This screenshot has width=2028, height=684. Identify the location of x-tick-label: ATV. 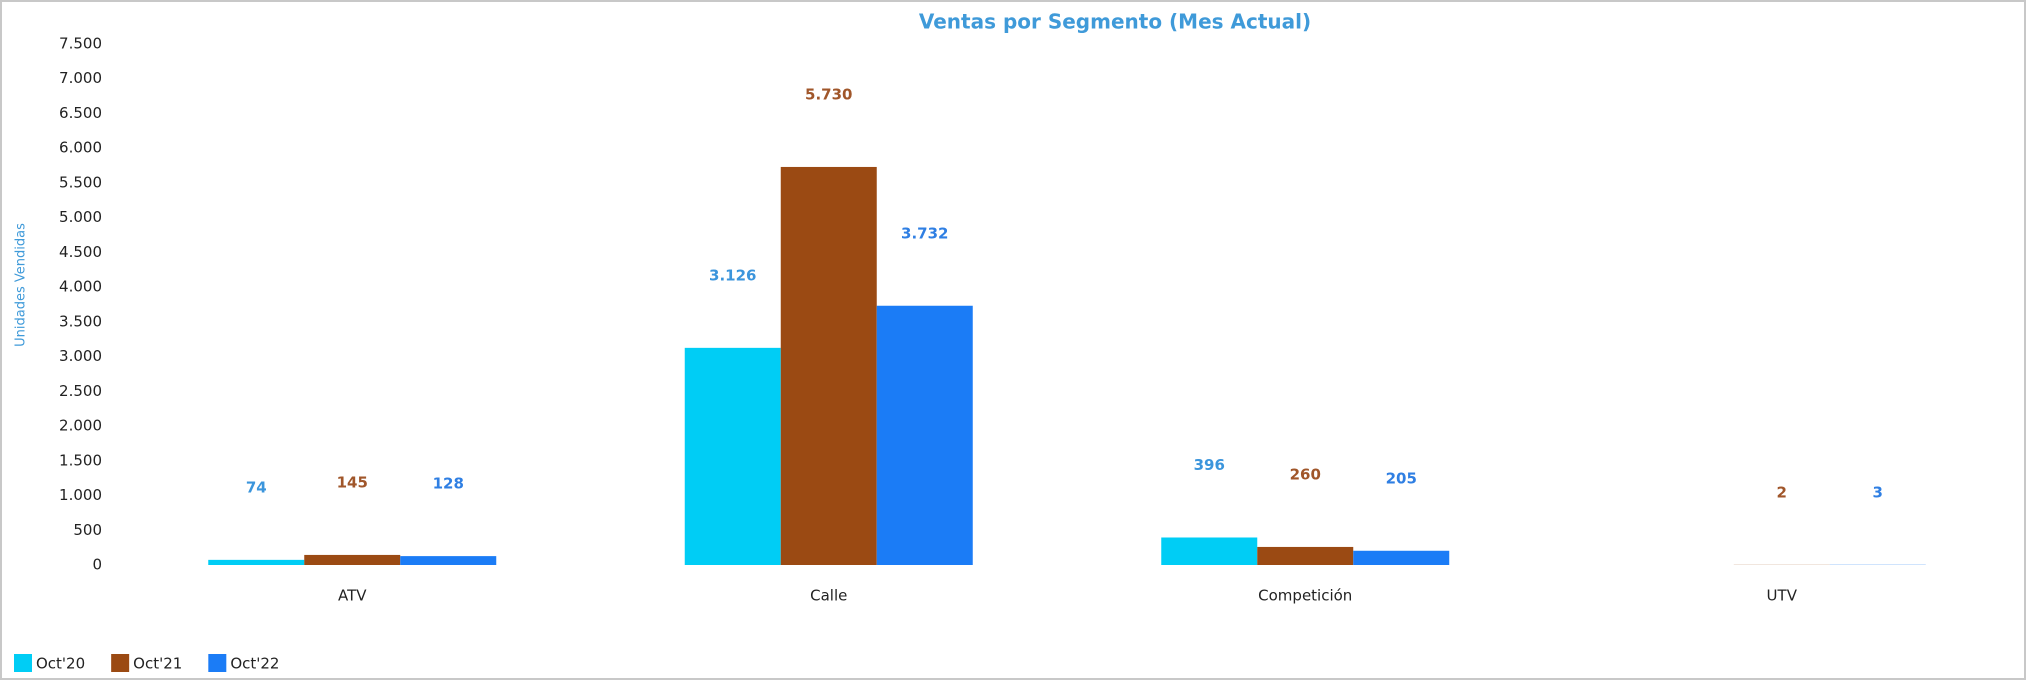
(352, 596).